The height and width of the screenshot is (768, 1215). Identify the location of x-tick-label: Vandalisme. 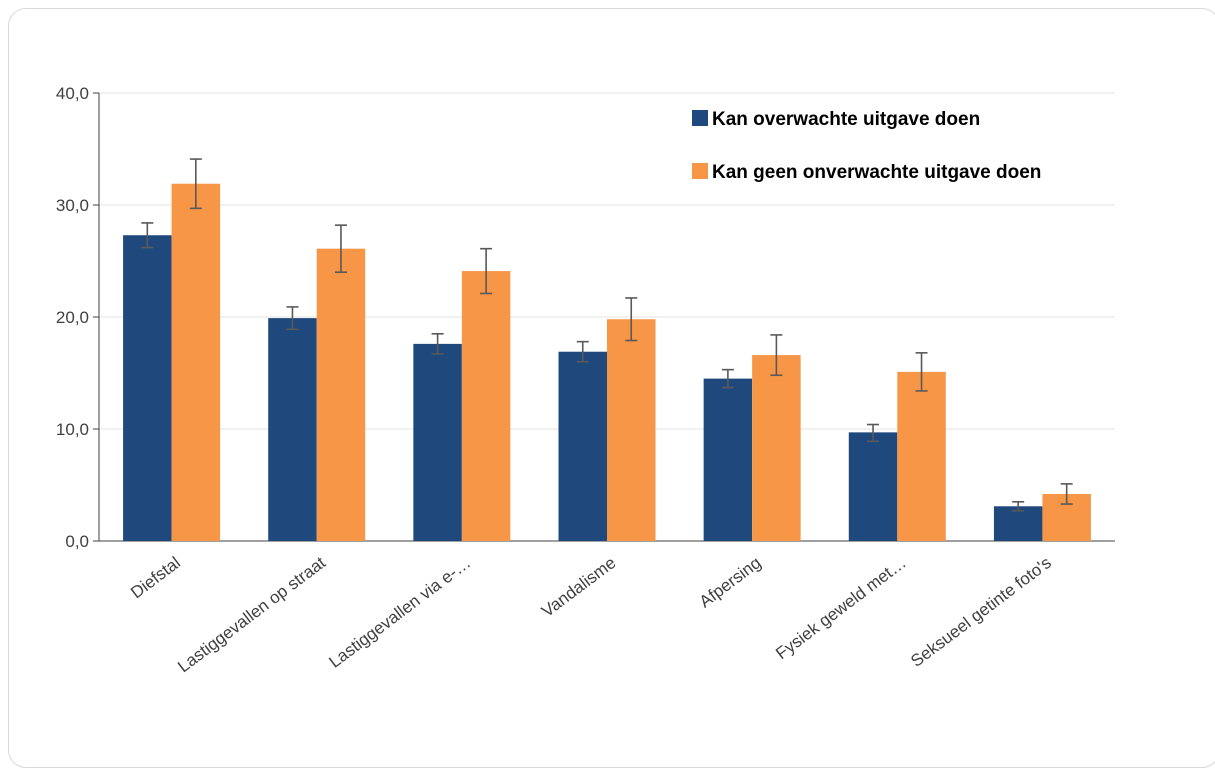
(578, 587).